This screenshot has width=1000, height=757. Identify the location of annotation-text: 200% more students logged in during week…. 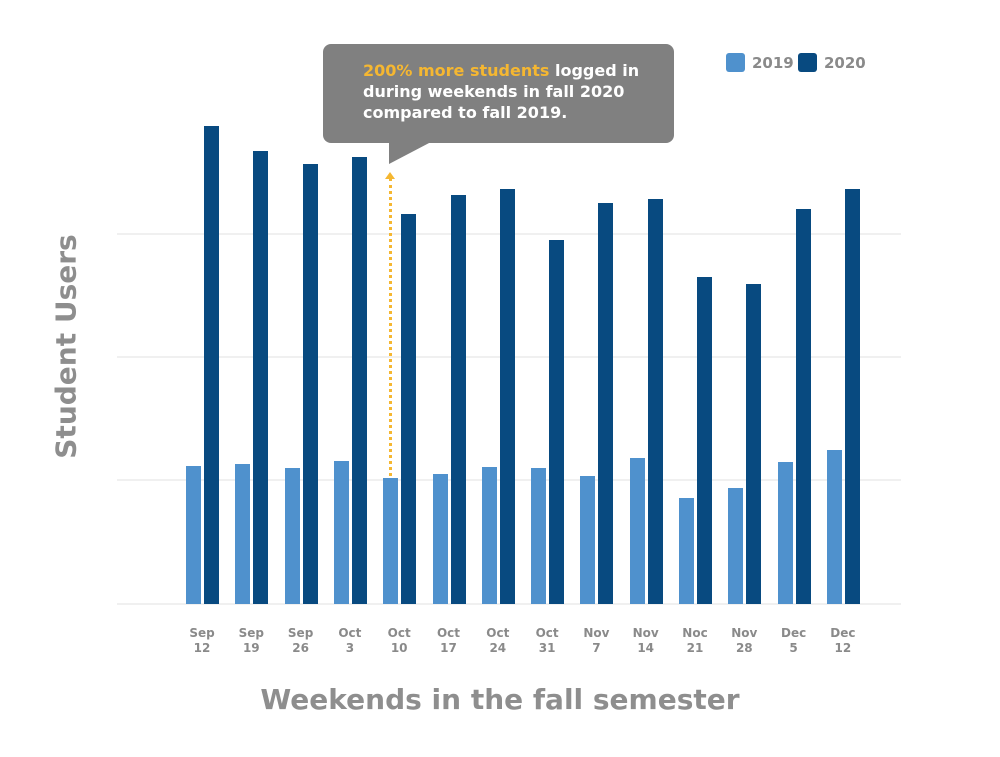
(501, 91).